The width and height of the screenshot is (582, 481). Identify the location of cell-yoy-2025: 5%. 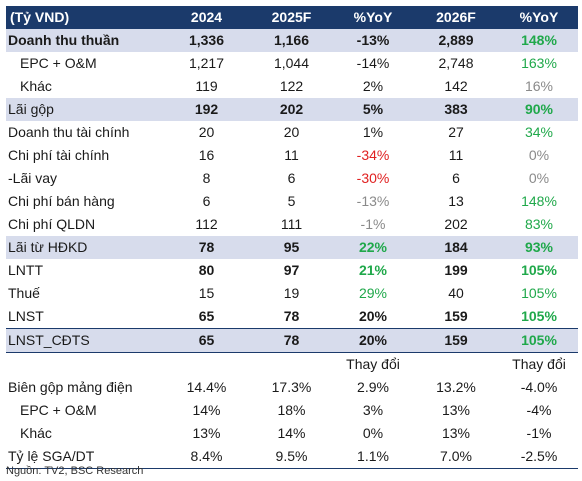
(373, 109).